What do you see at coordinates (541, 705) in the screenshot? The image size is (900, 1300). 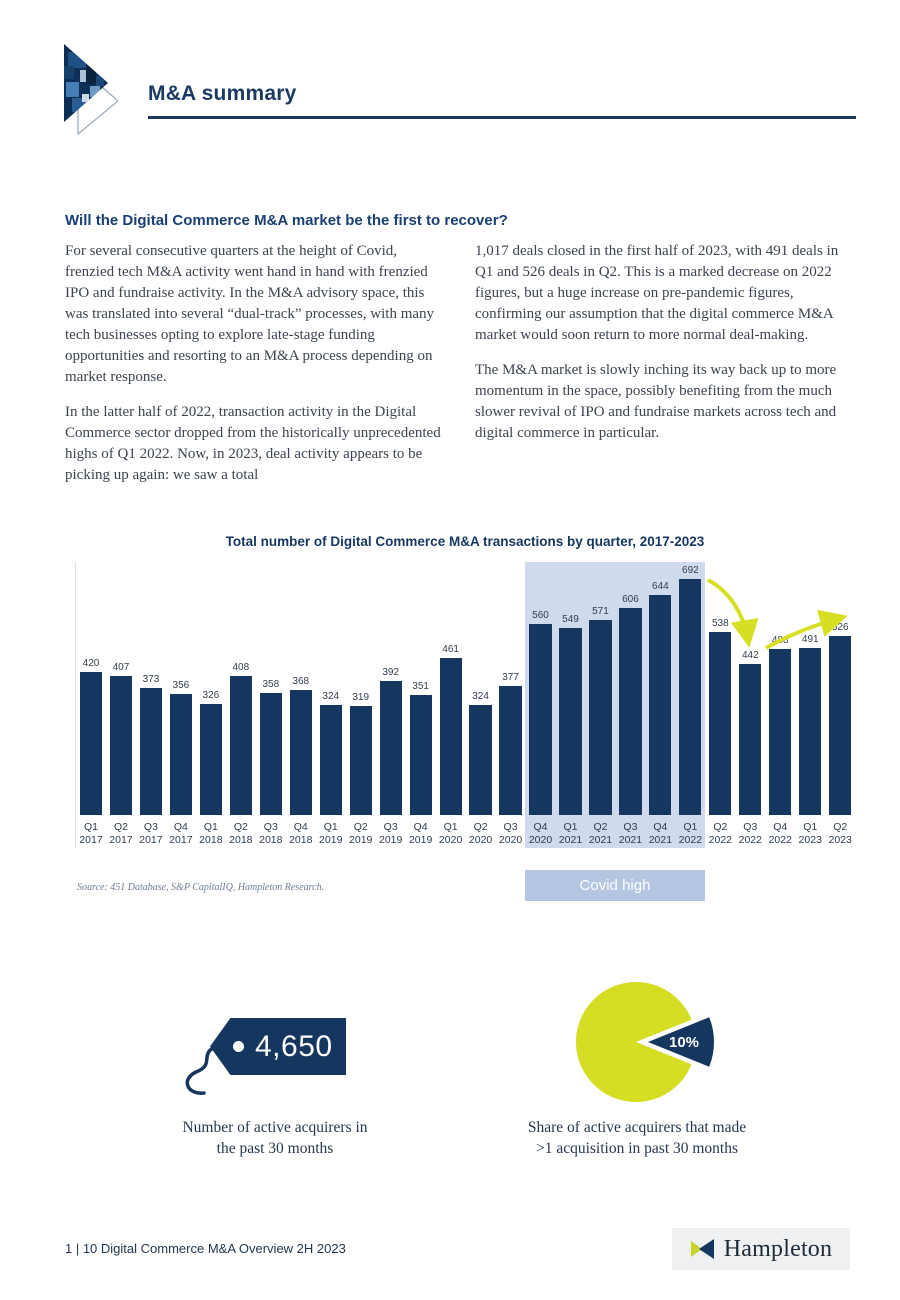 I see `bar-column: 560 Q4 2020` at bounding box center [541, 705].